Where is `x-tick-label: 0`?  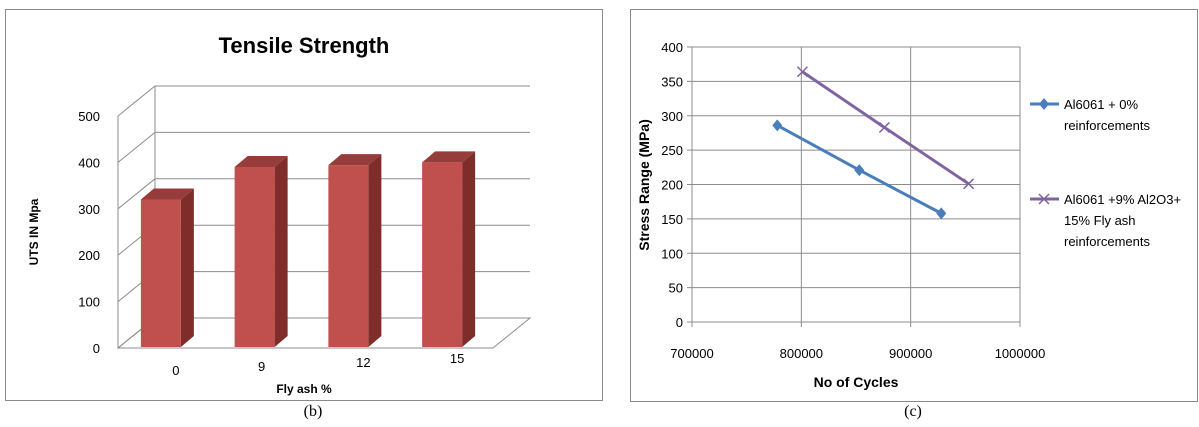
x-tick-label: 0 is located at coordinates (175, 370).